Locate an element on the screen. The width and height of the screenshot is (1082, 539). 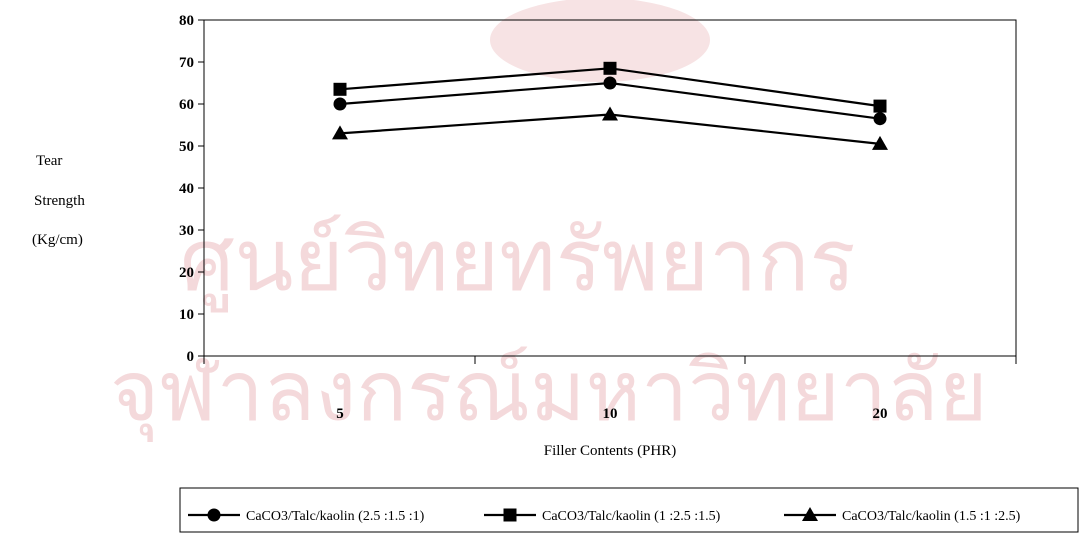
legend-item: CaCO3/Talc/kaolin (1 :2.5 :1.5) is located at coordinates (602, 516).